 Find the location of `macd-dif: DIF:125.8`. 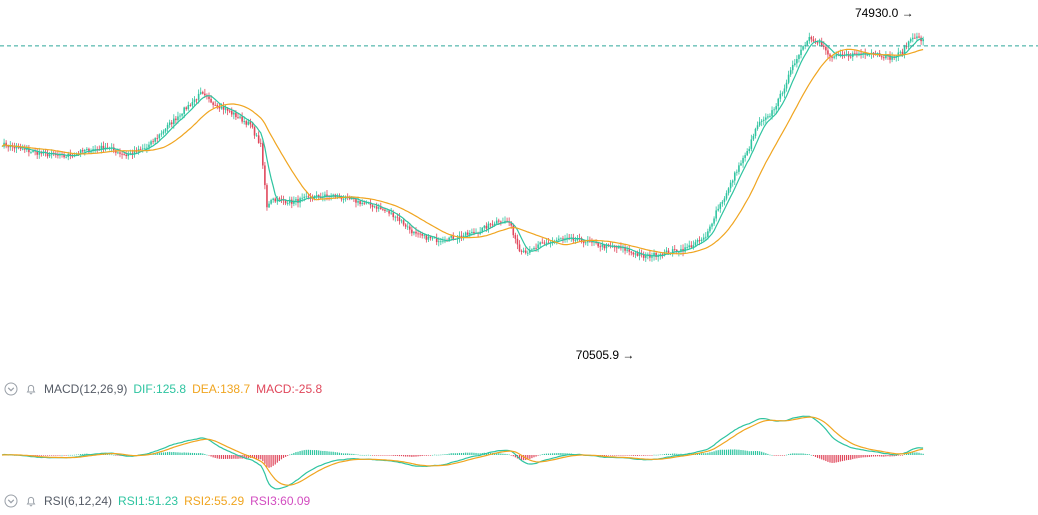

macd-dif: DIF:125.8 is located at coordinates (160, 389).